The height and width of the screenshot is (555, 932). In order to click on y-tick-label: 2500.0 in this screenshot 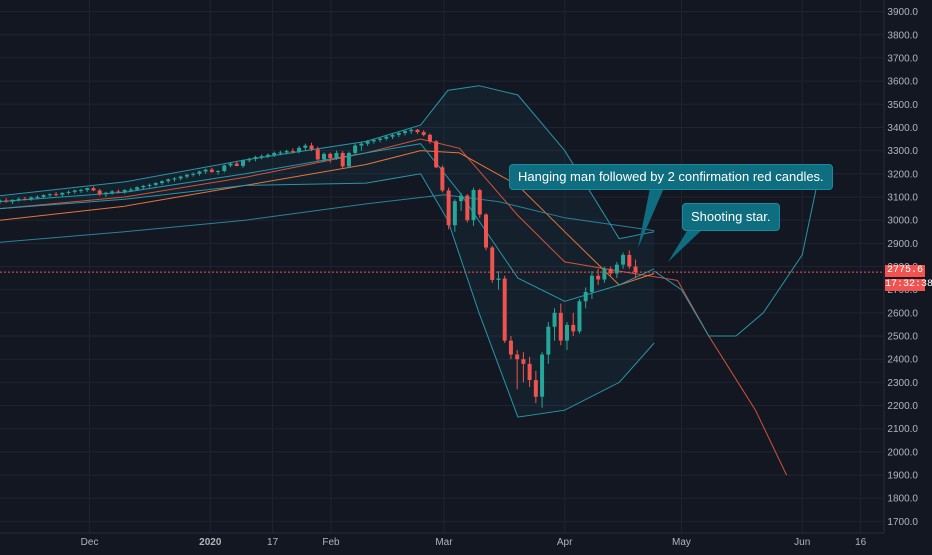, I will do `click(902, 337)`.